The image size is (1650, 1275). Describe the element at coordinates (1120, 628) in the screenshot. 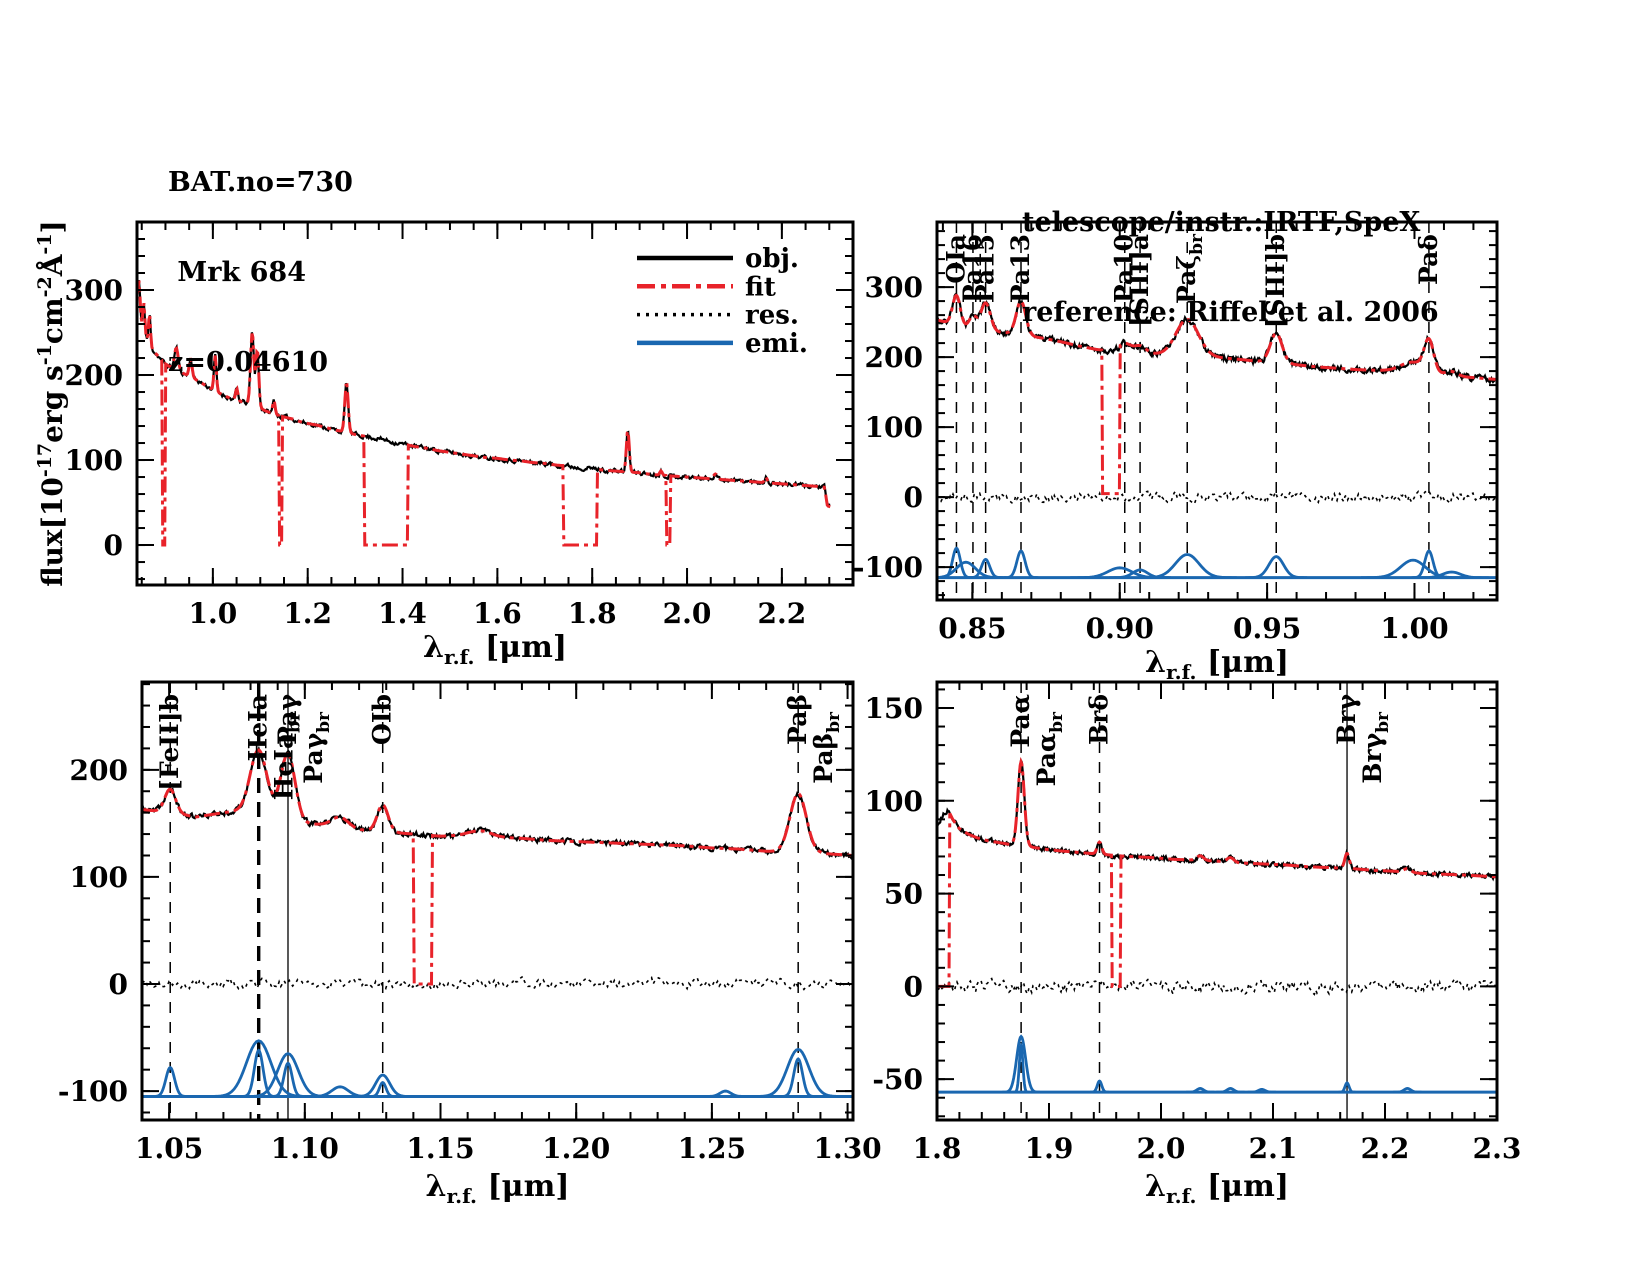

I see `x-tick-label: 0.90` at that location.